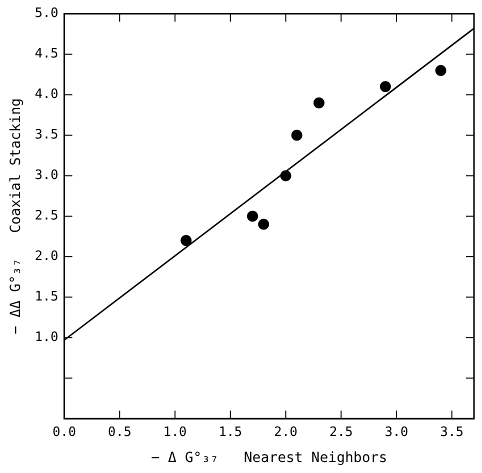 The height and width of the screenshot is (473, 482). Describe the element at coordinates (46, 256) in the screenshot. I see `y-tick-label: 2.0` at that location.